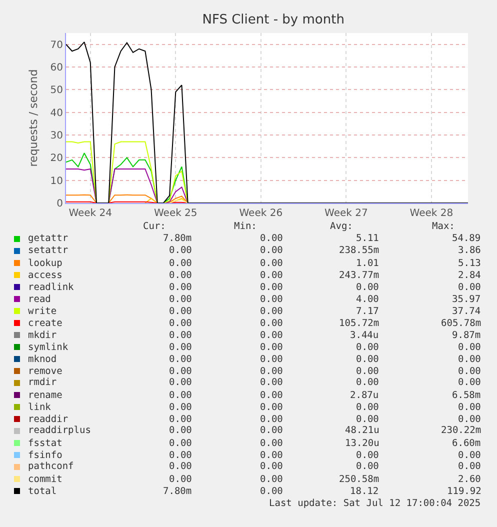  Describe the element at coordinates (443, 226) in the screenshot. I see `text: Max:` at that location.